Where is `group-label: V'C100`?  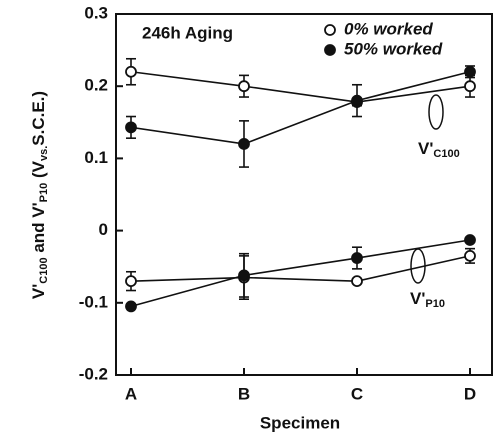
group-label: V'C100 is located at coordinates (439, 149).